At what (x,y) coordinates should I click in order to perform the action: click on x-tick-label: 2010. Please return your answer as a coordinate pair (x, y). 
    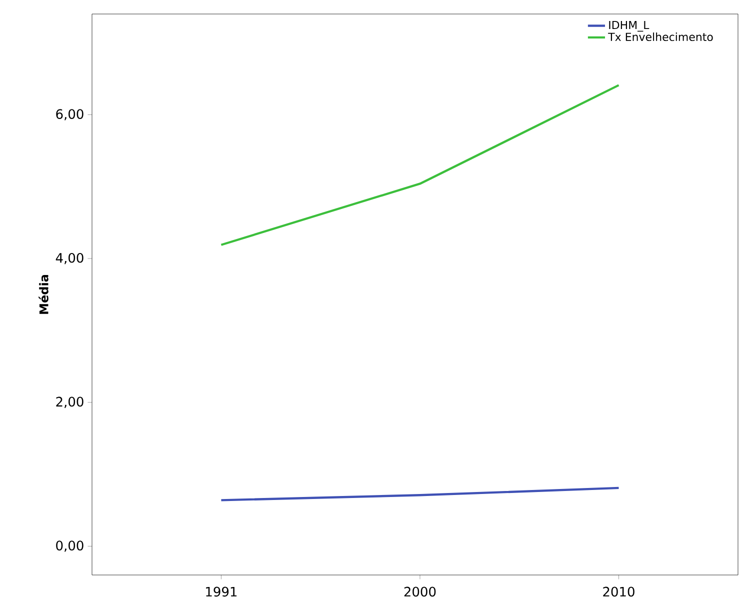
    Looking at the image, I should click on (618, 591).